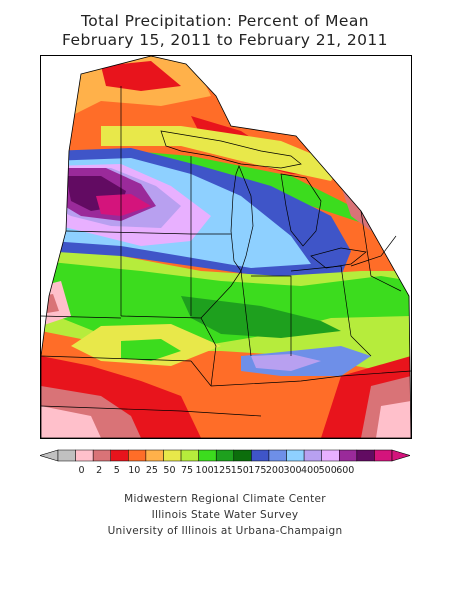 This screenshot has height=600, width=450. I want to click on map-title: Total Precipitation: Percent of Mean, so click(225, 21).